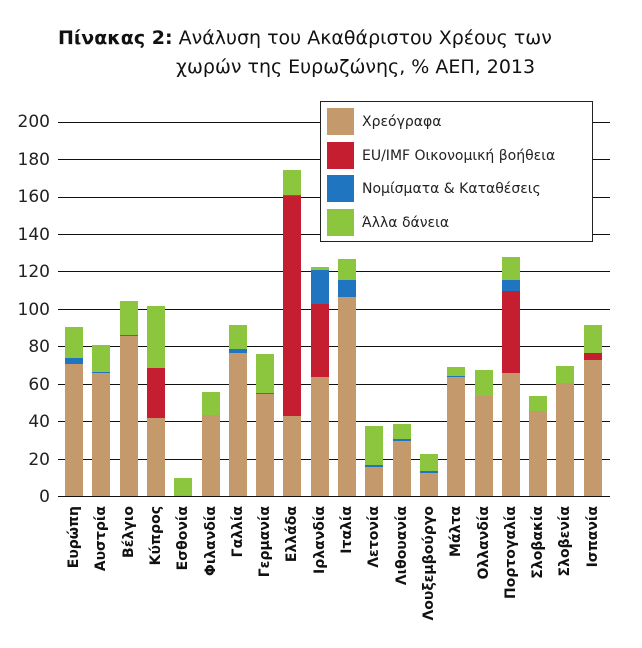  What do you see at coordinates (365, 38) in the screenshot?
I see `title-line1: Ανάλυση του Ακαθάριστου Χρέους των` at bounding box center [365, 38].